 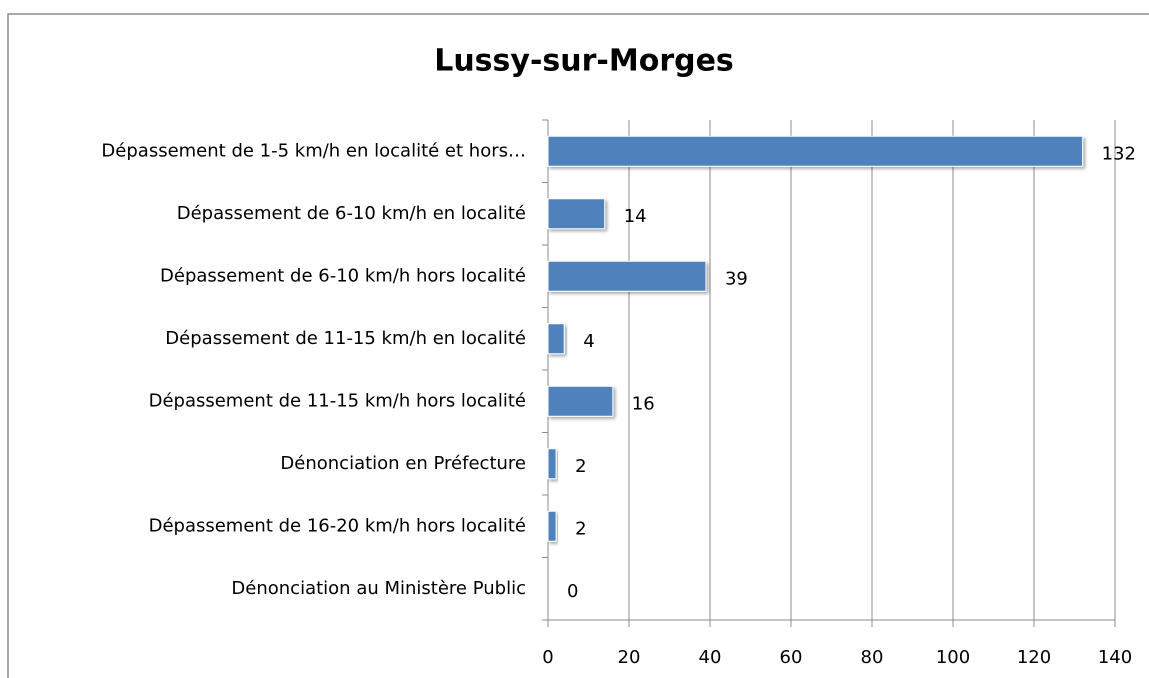 What do you see at coordinates (710, 657) in the screenshot?
I see `x-tick-label: 40` at bounding box center [710, 657].